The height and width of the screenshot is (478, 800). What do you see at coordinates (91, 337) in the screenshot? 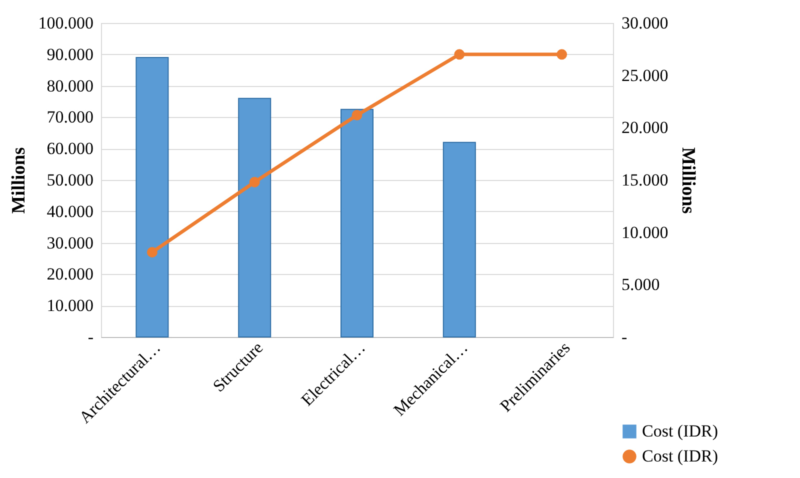
I see `y-tick-label: -` at bounding box center [91, 337].